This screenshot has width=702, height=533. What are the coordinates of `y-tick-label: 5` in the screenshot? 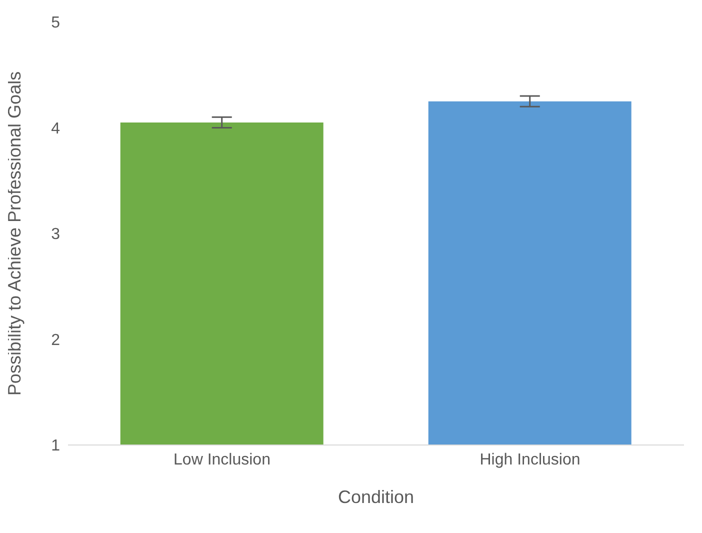 It's located at (55, 23).